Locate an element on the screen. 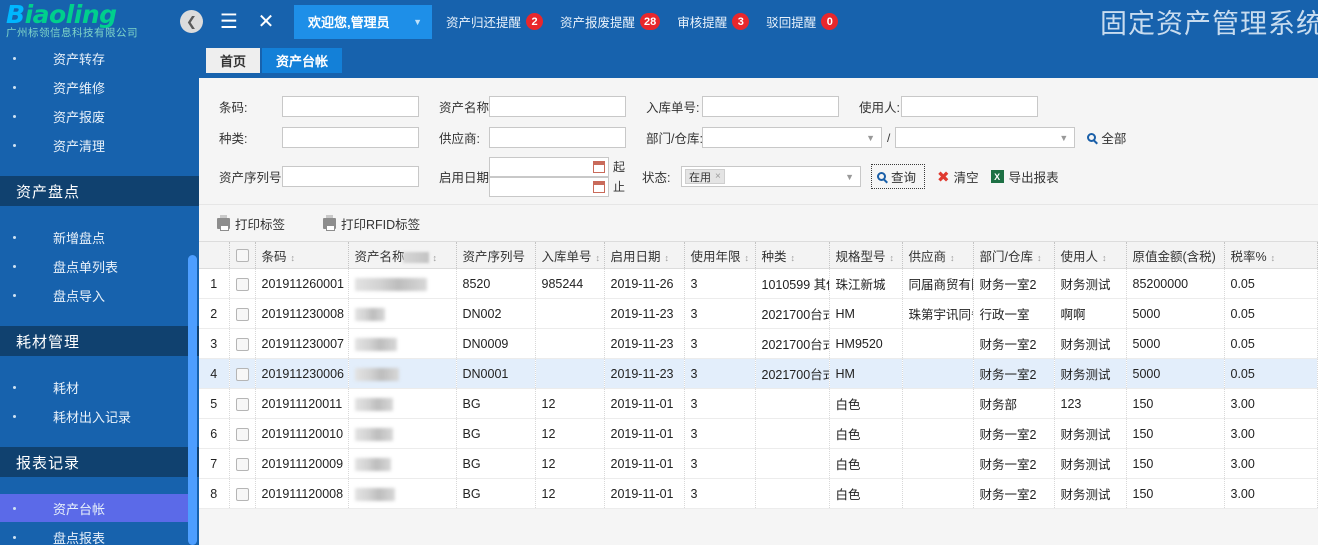 This screenshot has height=545, width=1318. reminder-item-return: 资产归还提醒 2 is located at coordinates (495, 21).